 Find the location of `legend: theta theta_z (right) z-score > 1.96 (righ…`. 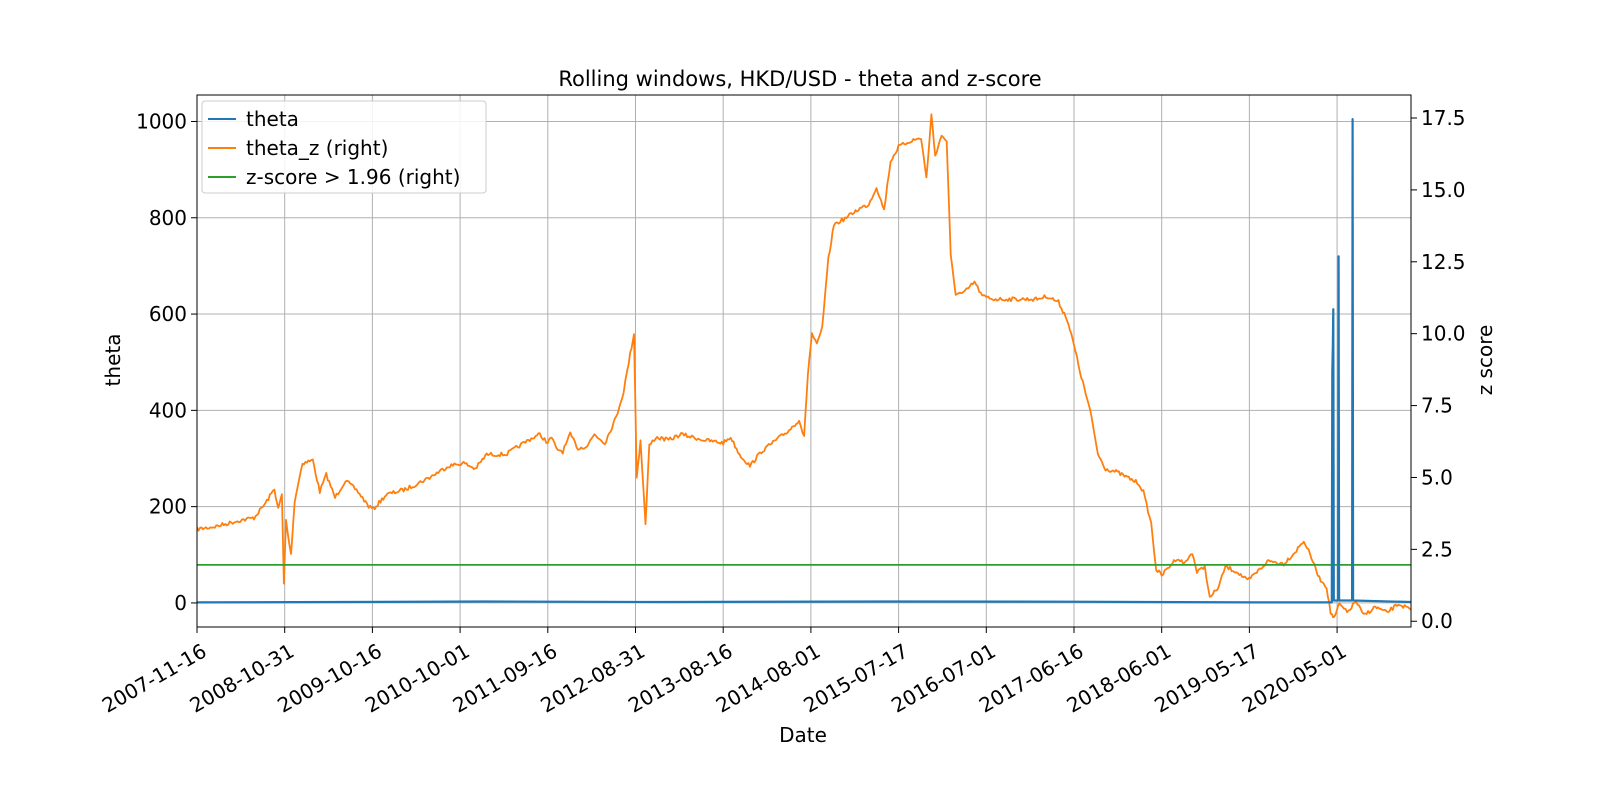

legend: theta theta_z (right) z-score > 1.96 (righ… is located at coordinates (344, 147).